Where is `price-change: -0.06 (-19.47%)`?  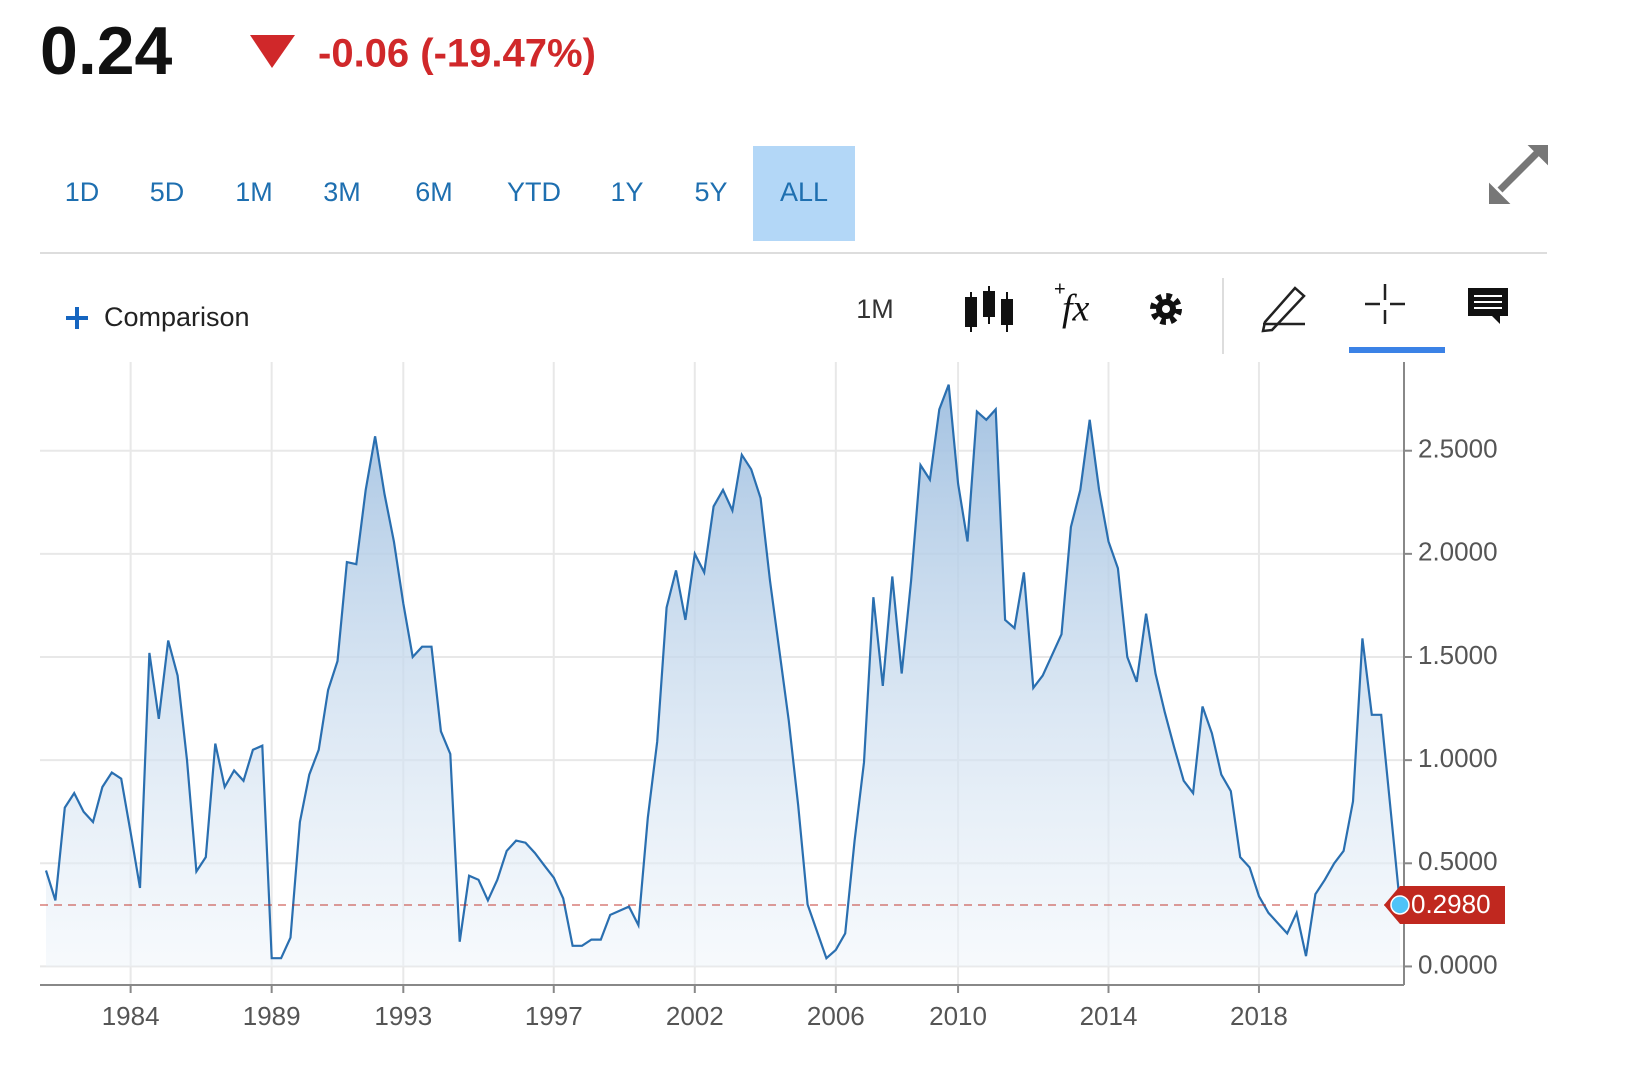
price-change: -0.06 (-19.47%) is located at coordinates (457, 54).